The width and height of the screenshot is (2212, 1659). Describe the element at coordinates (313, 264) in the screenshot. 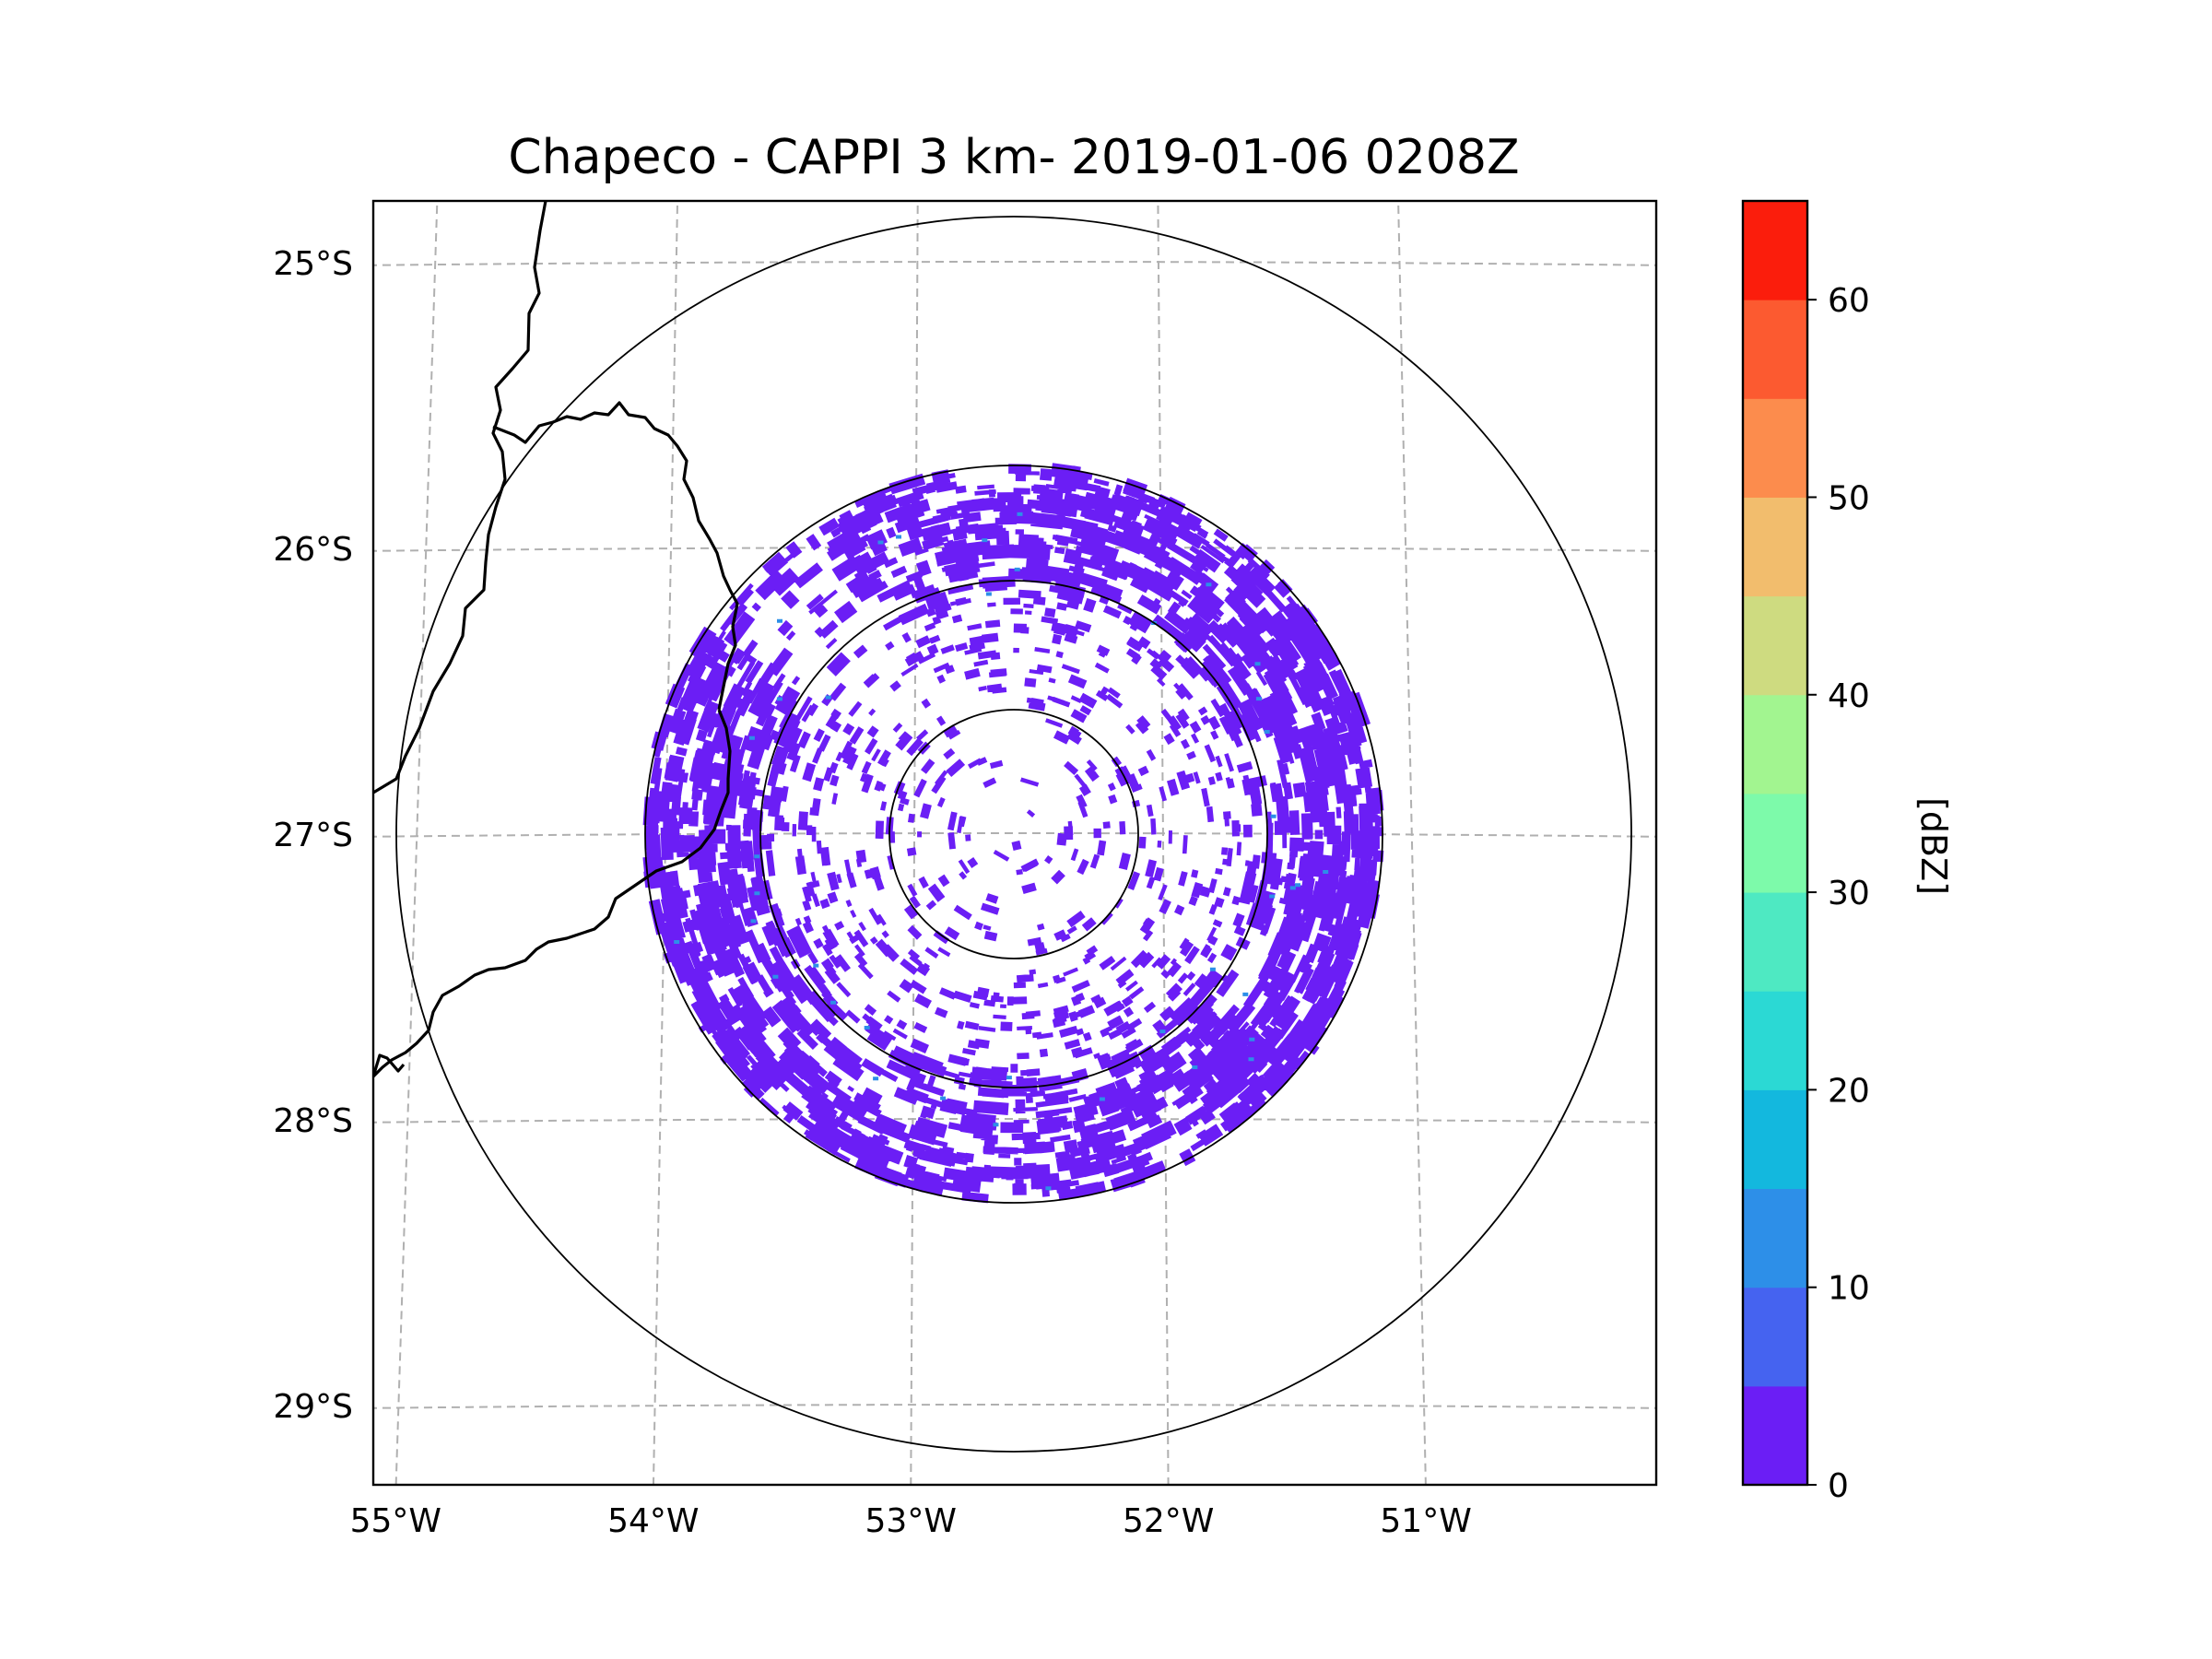

I see `lat-tick-label: 25°S` at that location.